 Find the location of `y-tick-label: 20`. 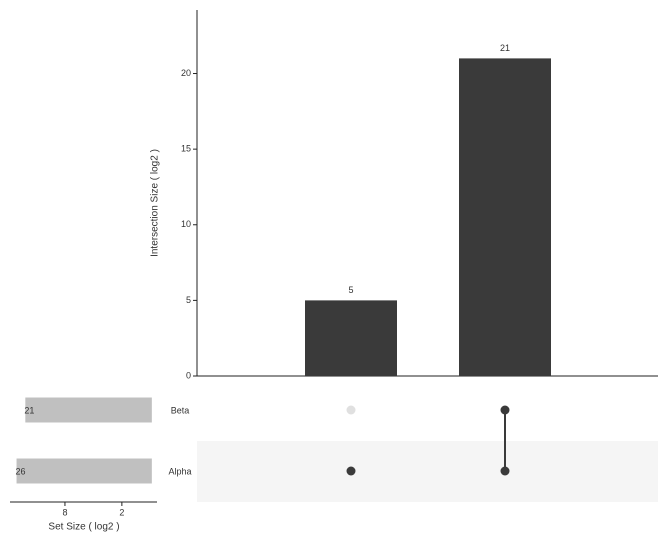

y-tick-label: 20 is located at coordinates (186, 73).